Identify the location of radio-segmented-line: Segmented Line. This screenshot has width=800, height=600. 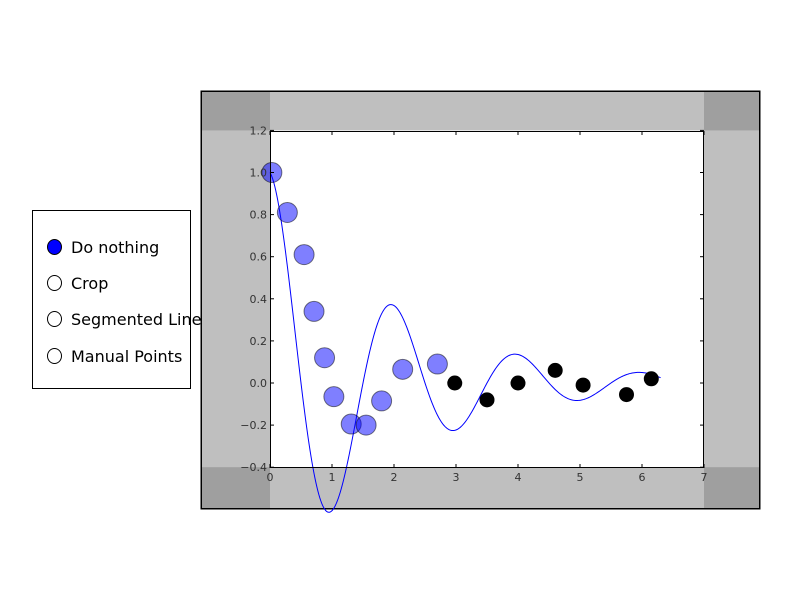
(124, 319).